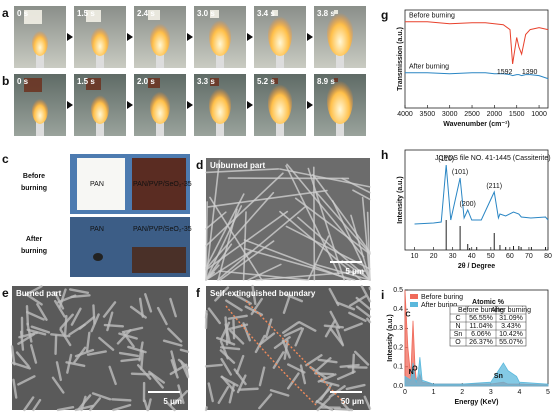  What do you see at coordinates (488, 326) in the screenshot?
I see `table-frame` at bounding box center [488, 326].